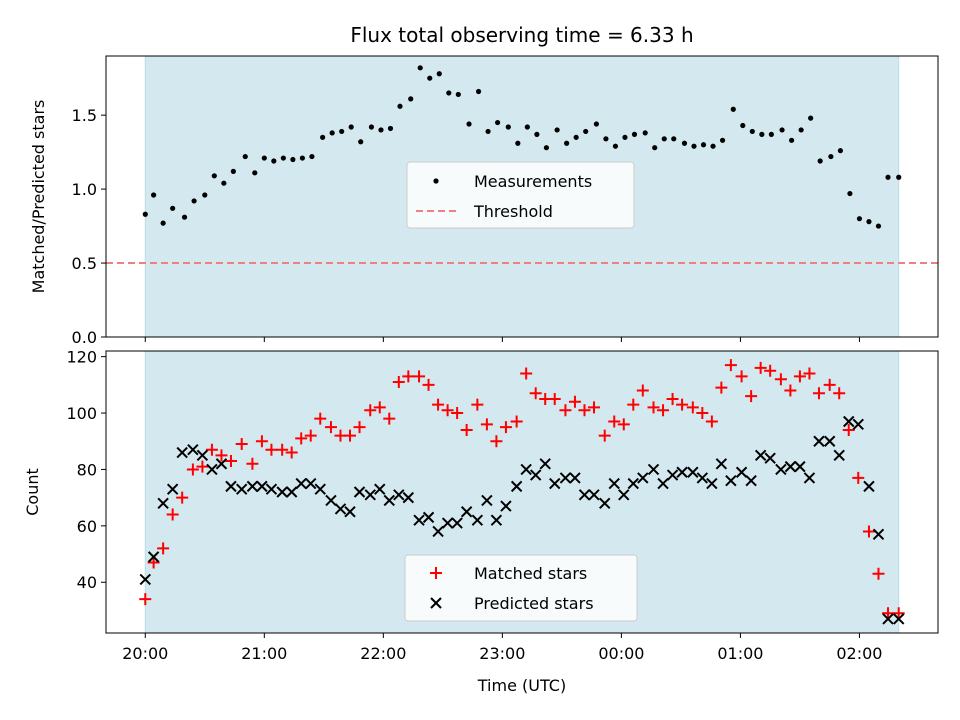 Image resolution: width=960 pixels, height=720 pixels. What do you see at coordinates (502, 653) in the screenshot?
I see `counts-x-tick-label: 23:00` at bounding box center [502, 653].